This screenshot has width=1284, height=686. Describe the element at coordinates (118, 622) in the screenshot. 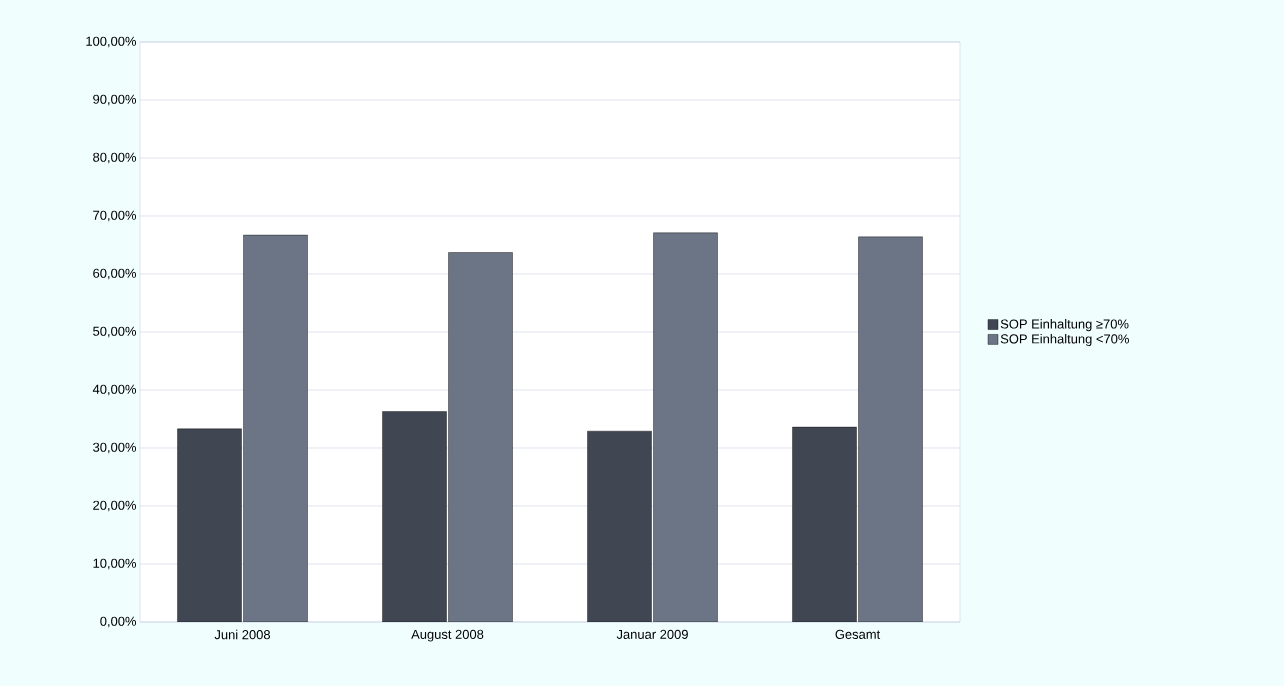

I see `y-tick-label: 0,00%` at that location.